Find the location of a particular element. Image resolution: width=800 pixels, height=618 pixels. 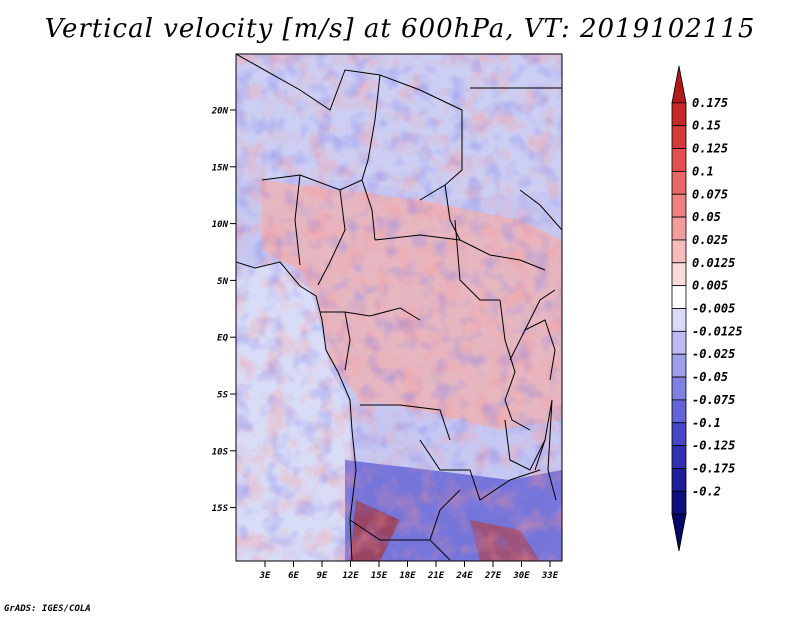

lat-label: 10N is located at coordinates (220, 225).